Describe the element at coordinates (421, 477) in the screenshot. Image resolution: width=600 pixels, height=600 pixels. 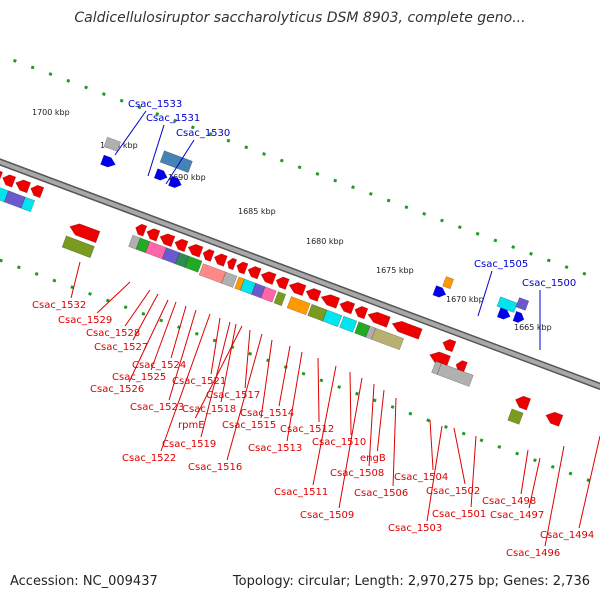
I see `reverse-gene-label: Csac_1504` at that location.